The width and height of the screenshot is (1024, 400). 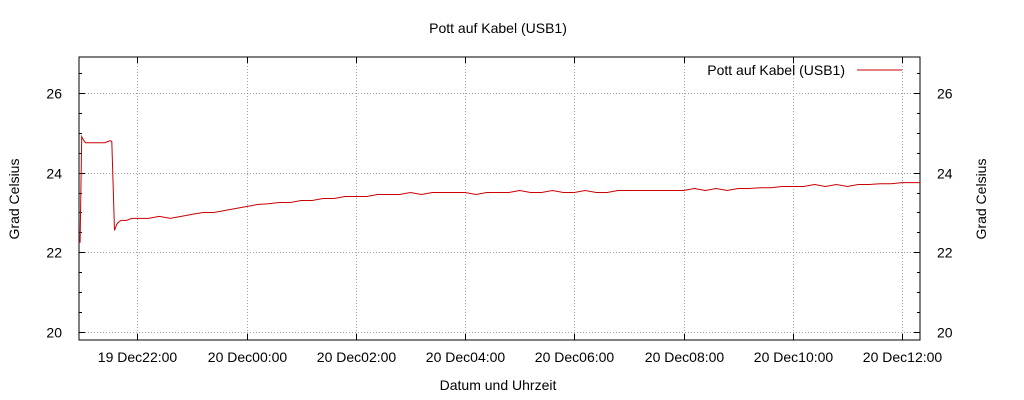 I want to click on x-tick-label: 20 Dec00:00, so click(x=248, y=357).